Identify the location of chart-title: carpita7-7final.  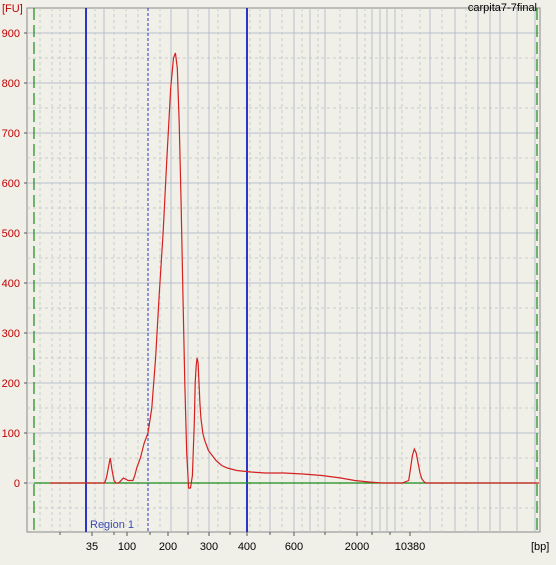
(502, 8).